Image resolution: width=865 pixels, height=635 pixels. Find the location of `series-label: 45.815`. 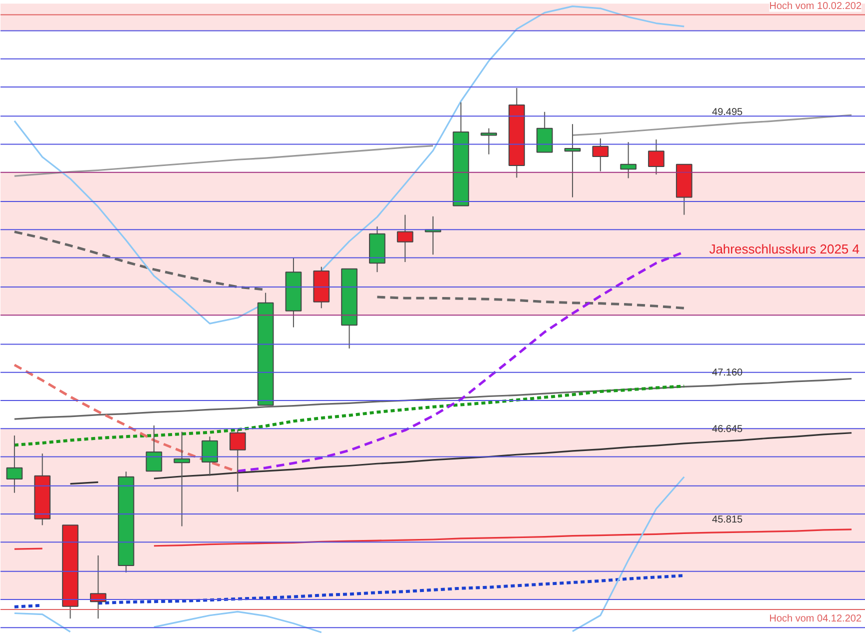

series-label: 45.815 is located at coordinates (728, 520).